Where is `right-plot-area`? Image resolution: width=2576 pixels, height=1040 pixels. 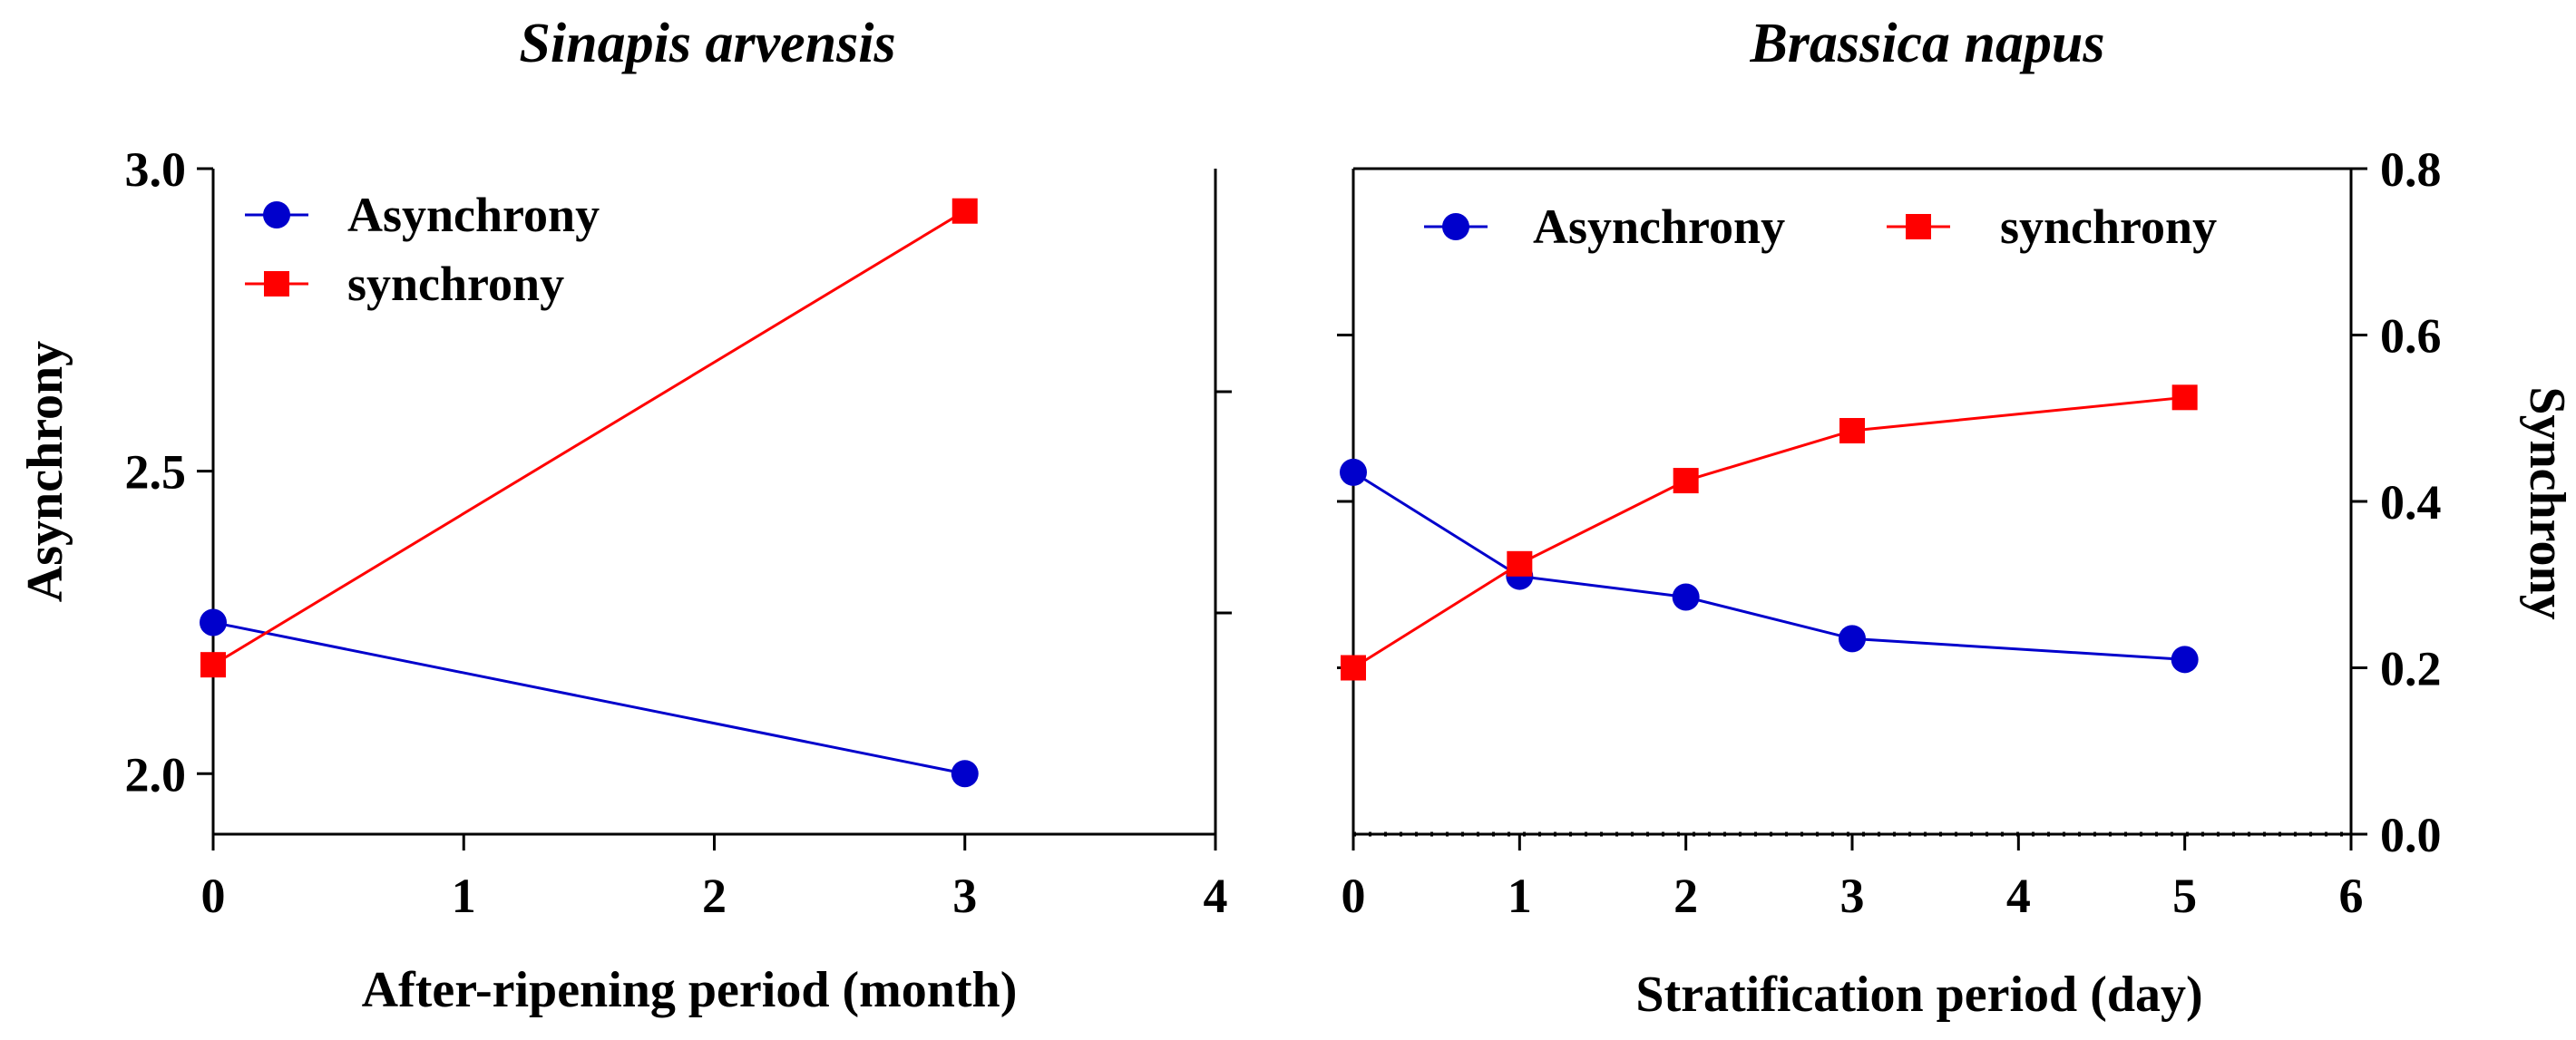
right-plot-area is located at coordinates (1769, 532).